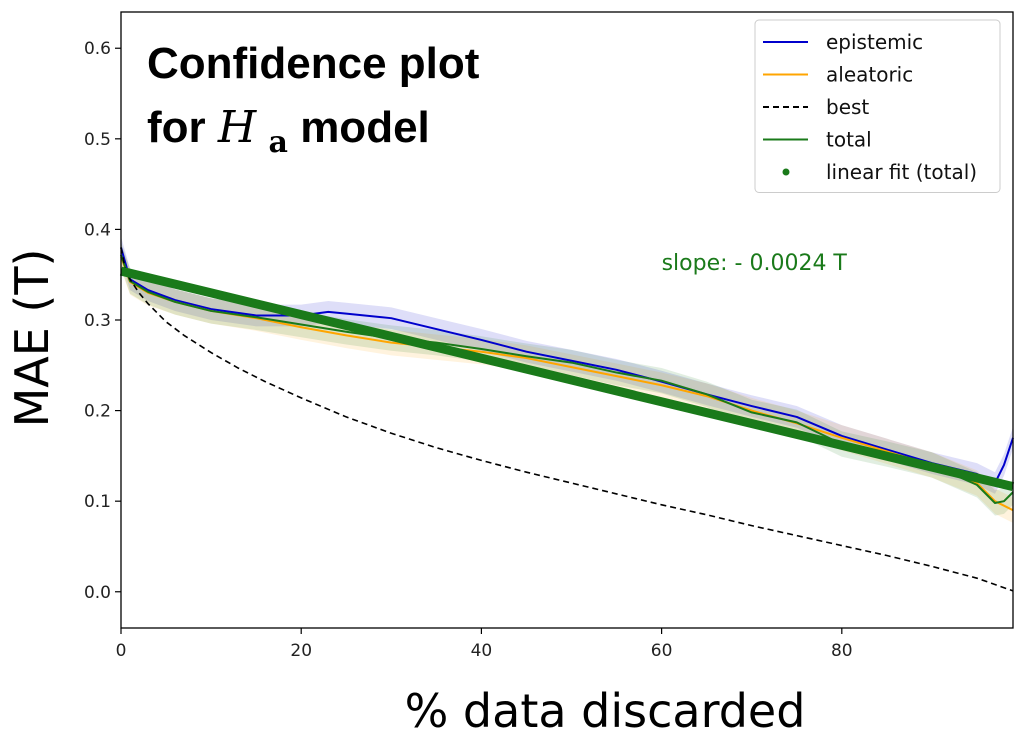  What do you see at coordinates (97, 502) in the screenshot?
I see `y-tick-label: 0.1` at bounding box center [97, 502].